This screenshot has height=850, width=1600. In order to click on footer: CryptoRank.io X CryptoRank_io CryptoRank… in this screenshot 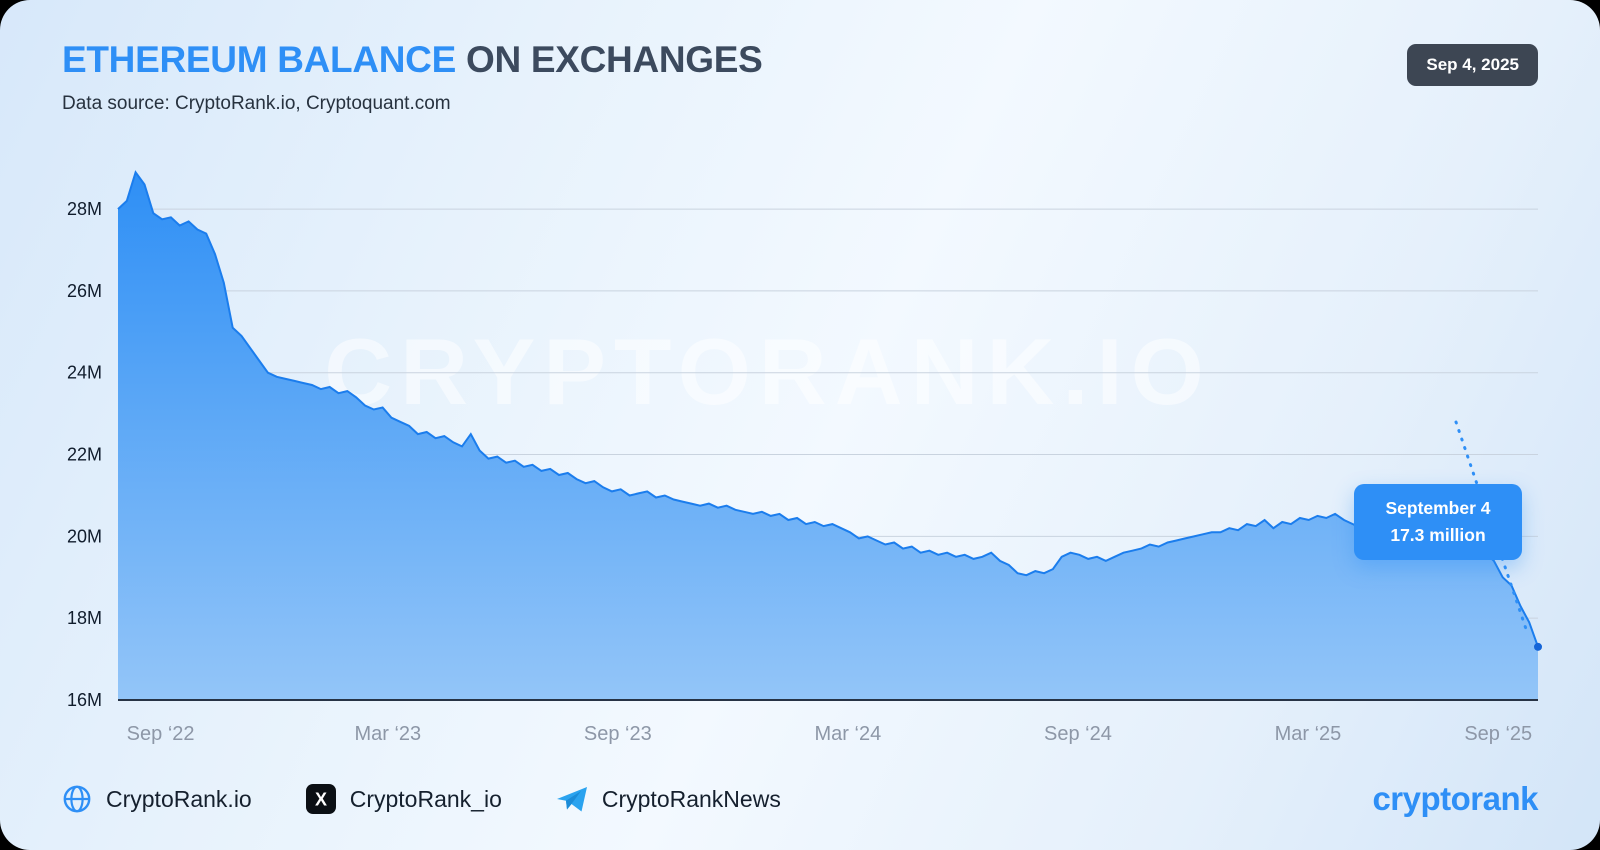, I will do `click(800, 799)`.